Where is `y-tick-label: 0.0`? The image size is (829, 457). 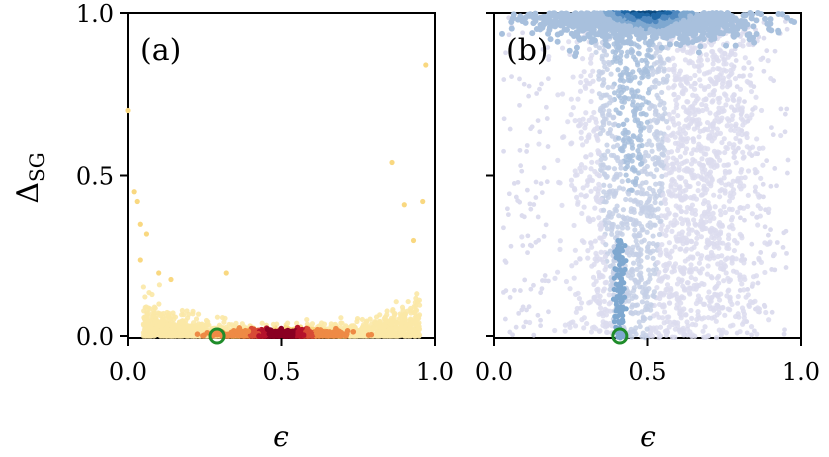 y-tick-label: 0.0 is located at coordinates (95, 337).